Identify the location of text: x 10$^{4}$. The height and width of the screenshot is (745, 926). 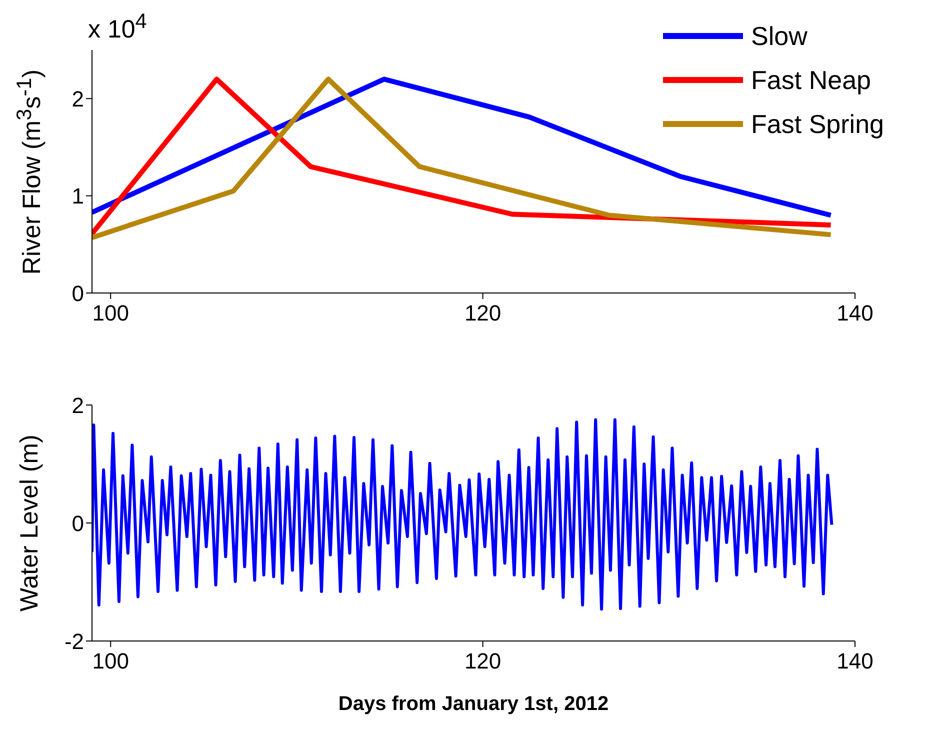
(117, 27).